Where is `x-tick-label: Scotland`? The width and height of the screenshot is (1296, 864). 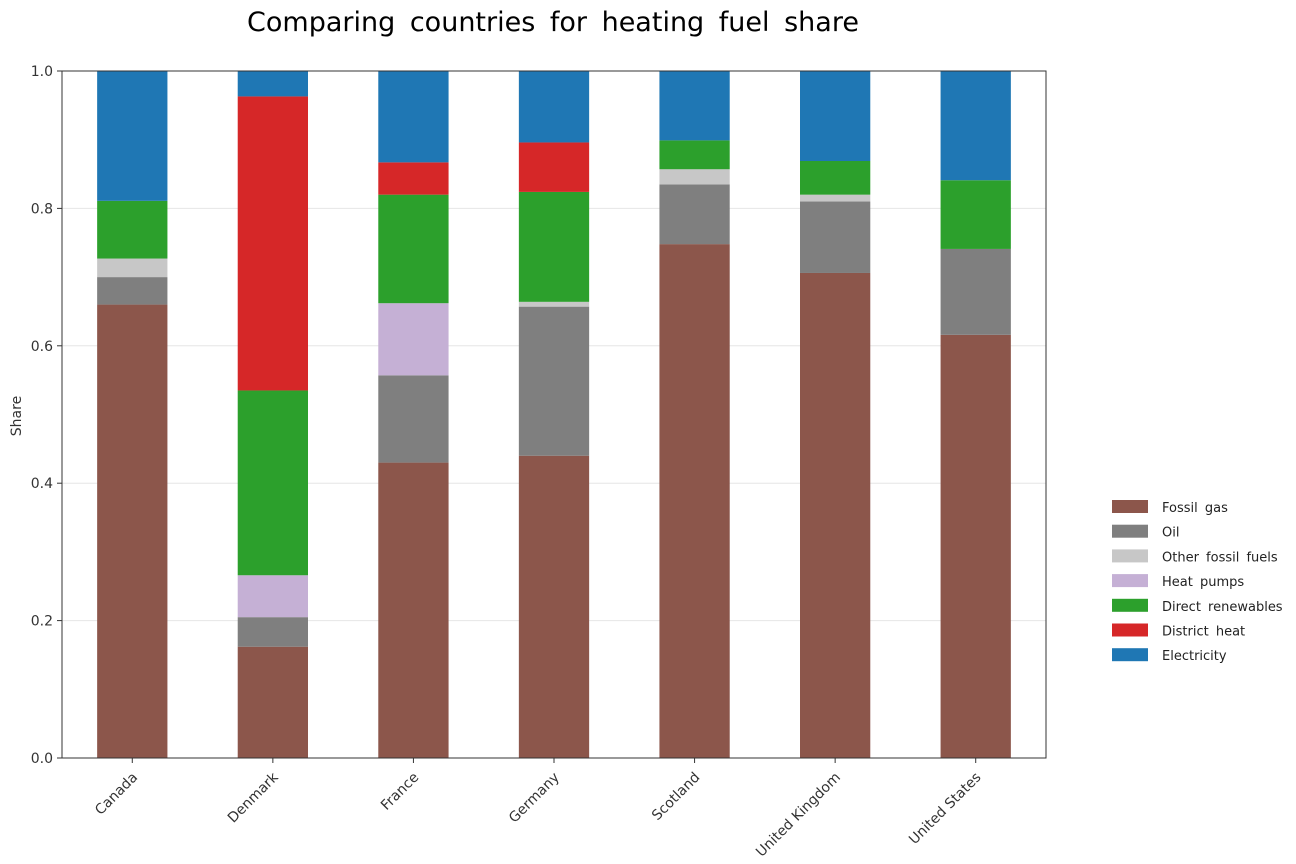 x-tick-label: Scotland is located at coordinates (676, 797).